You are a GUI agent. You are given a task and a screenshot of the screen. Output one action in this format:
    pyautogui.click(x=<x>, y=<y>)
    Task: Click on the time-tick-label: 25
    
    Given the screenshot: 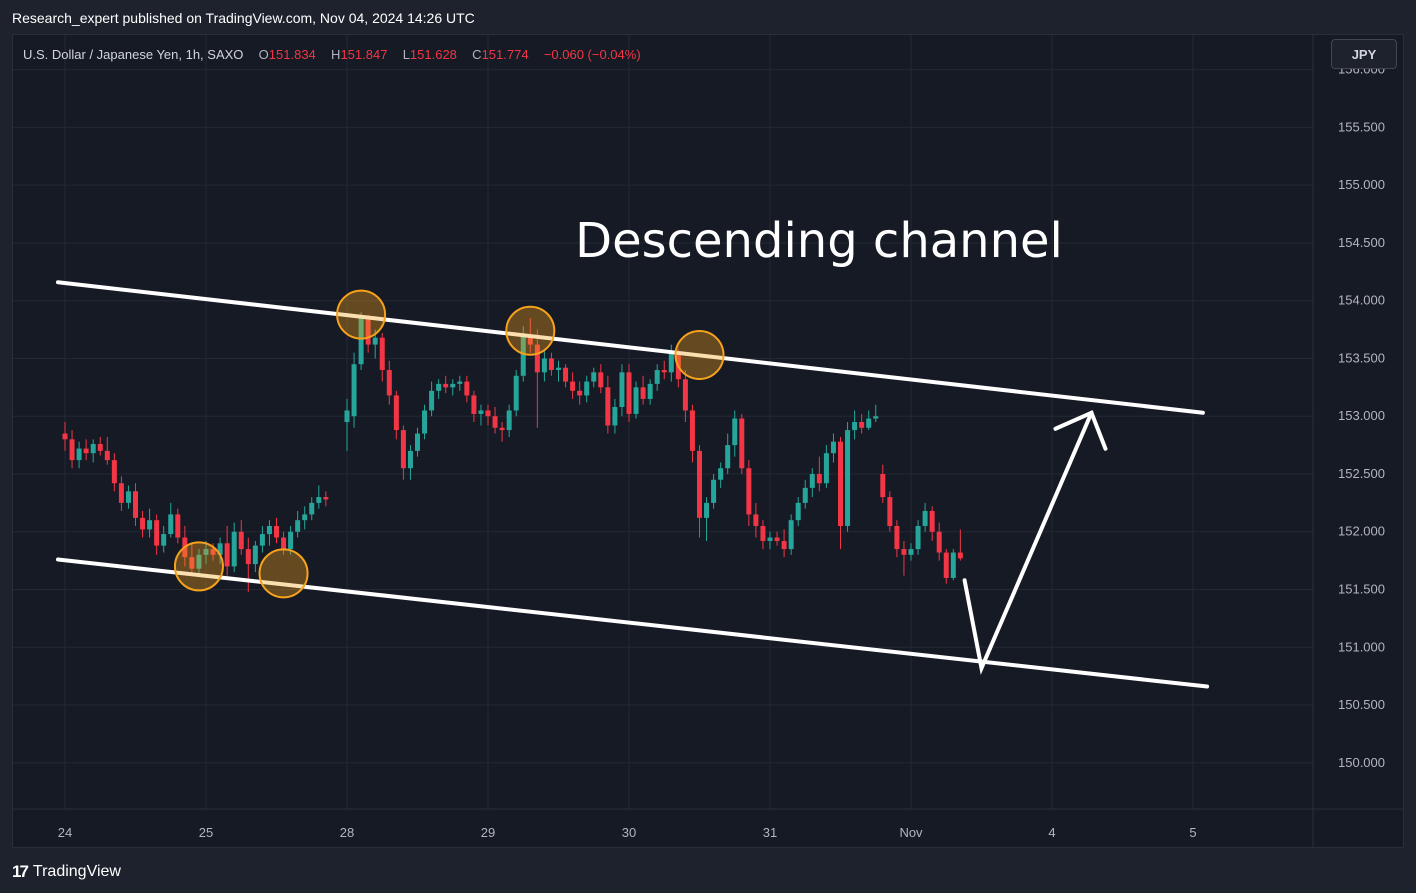 What is the action you would take?
    pyautogui.click(x=206, y=832)
    